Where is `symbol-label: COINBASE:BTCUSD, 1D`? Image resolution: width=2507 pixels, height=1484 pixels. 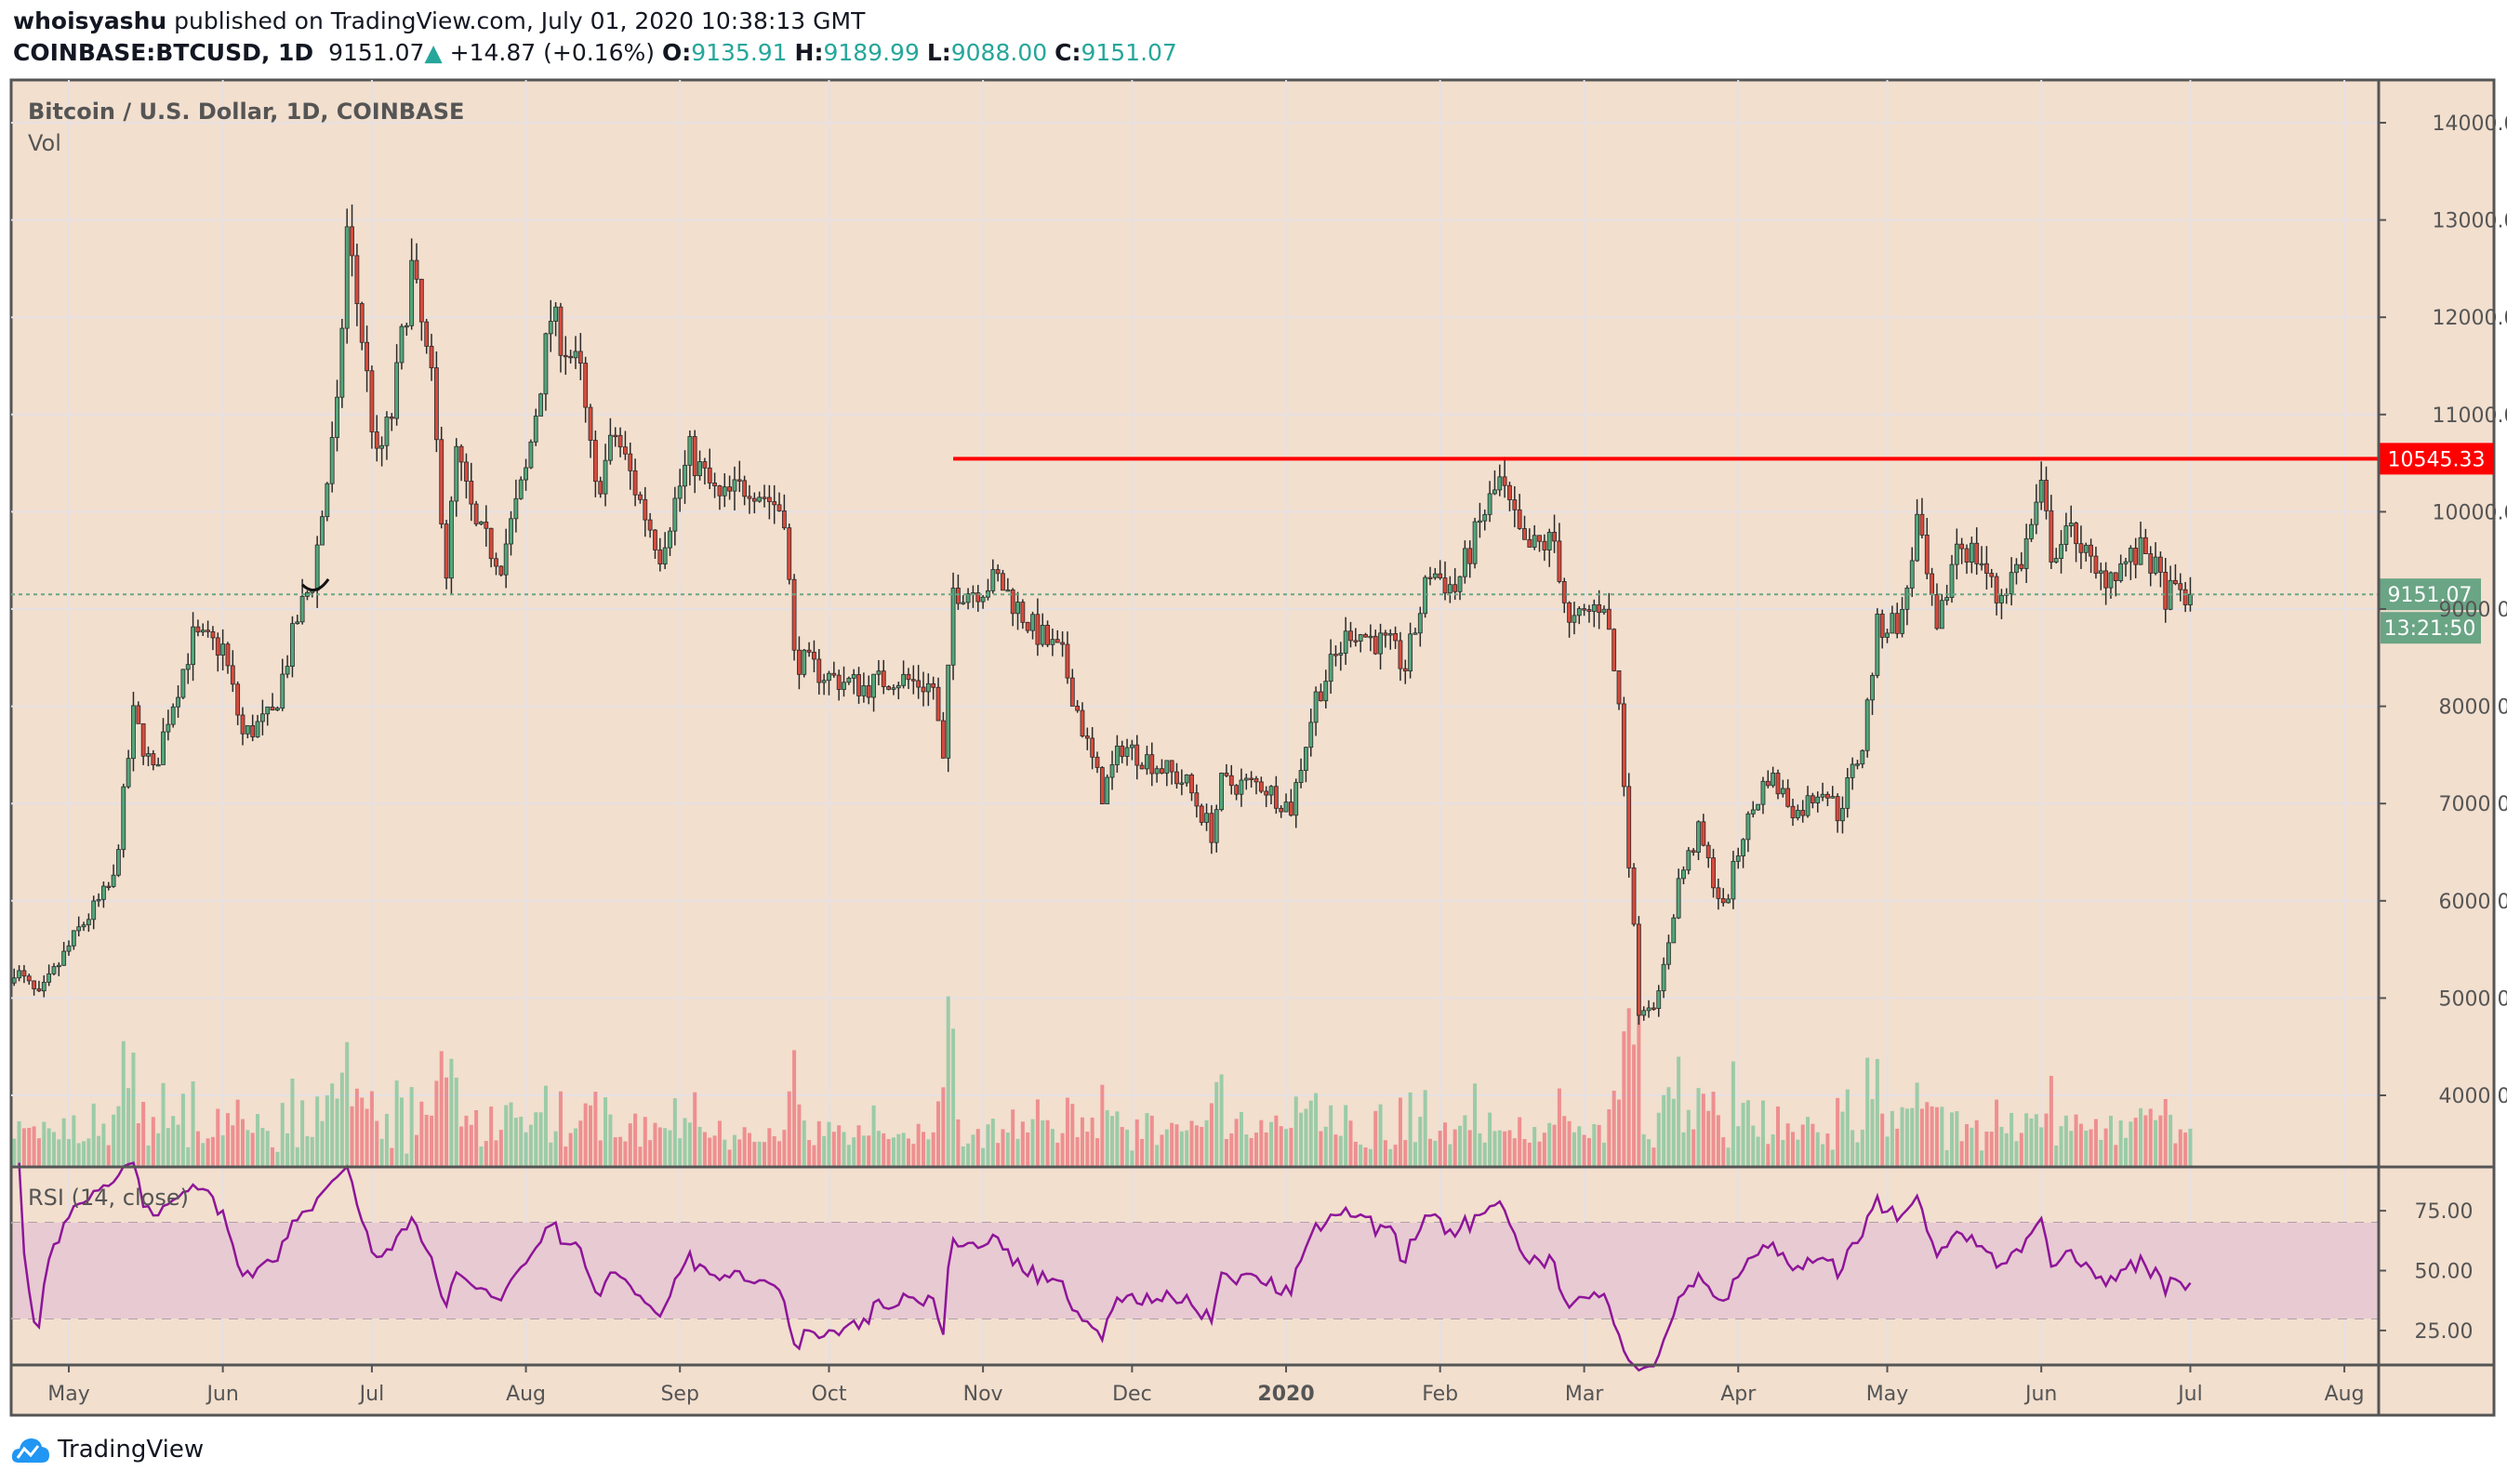 symbol-label: COINBASE:BTCUSD, 1D is located at coordinates (163, 52).